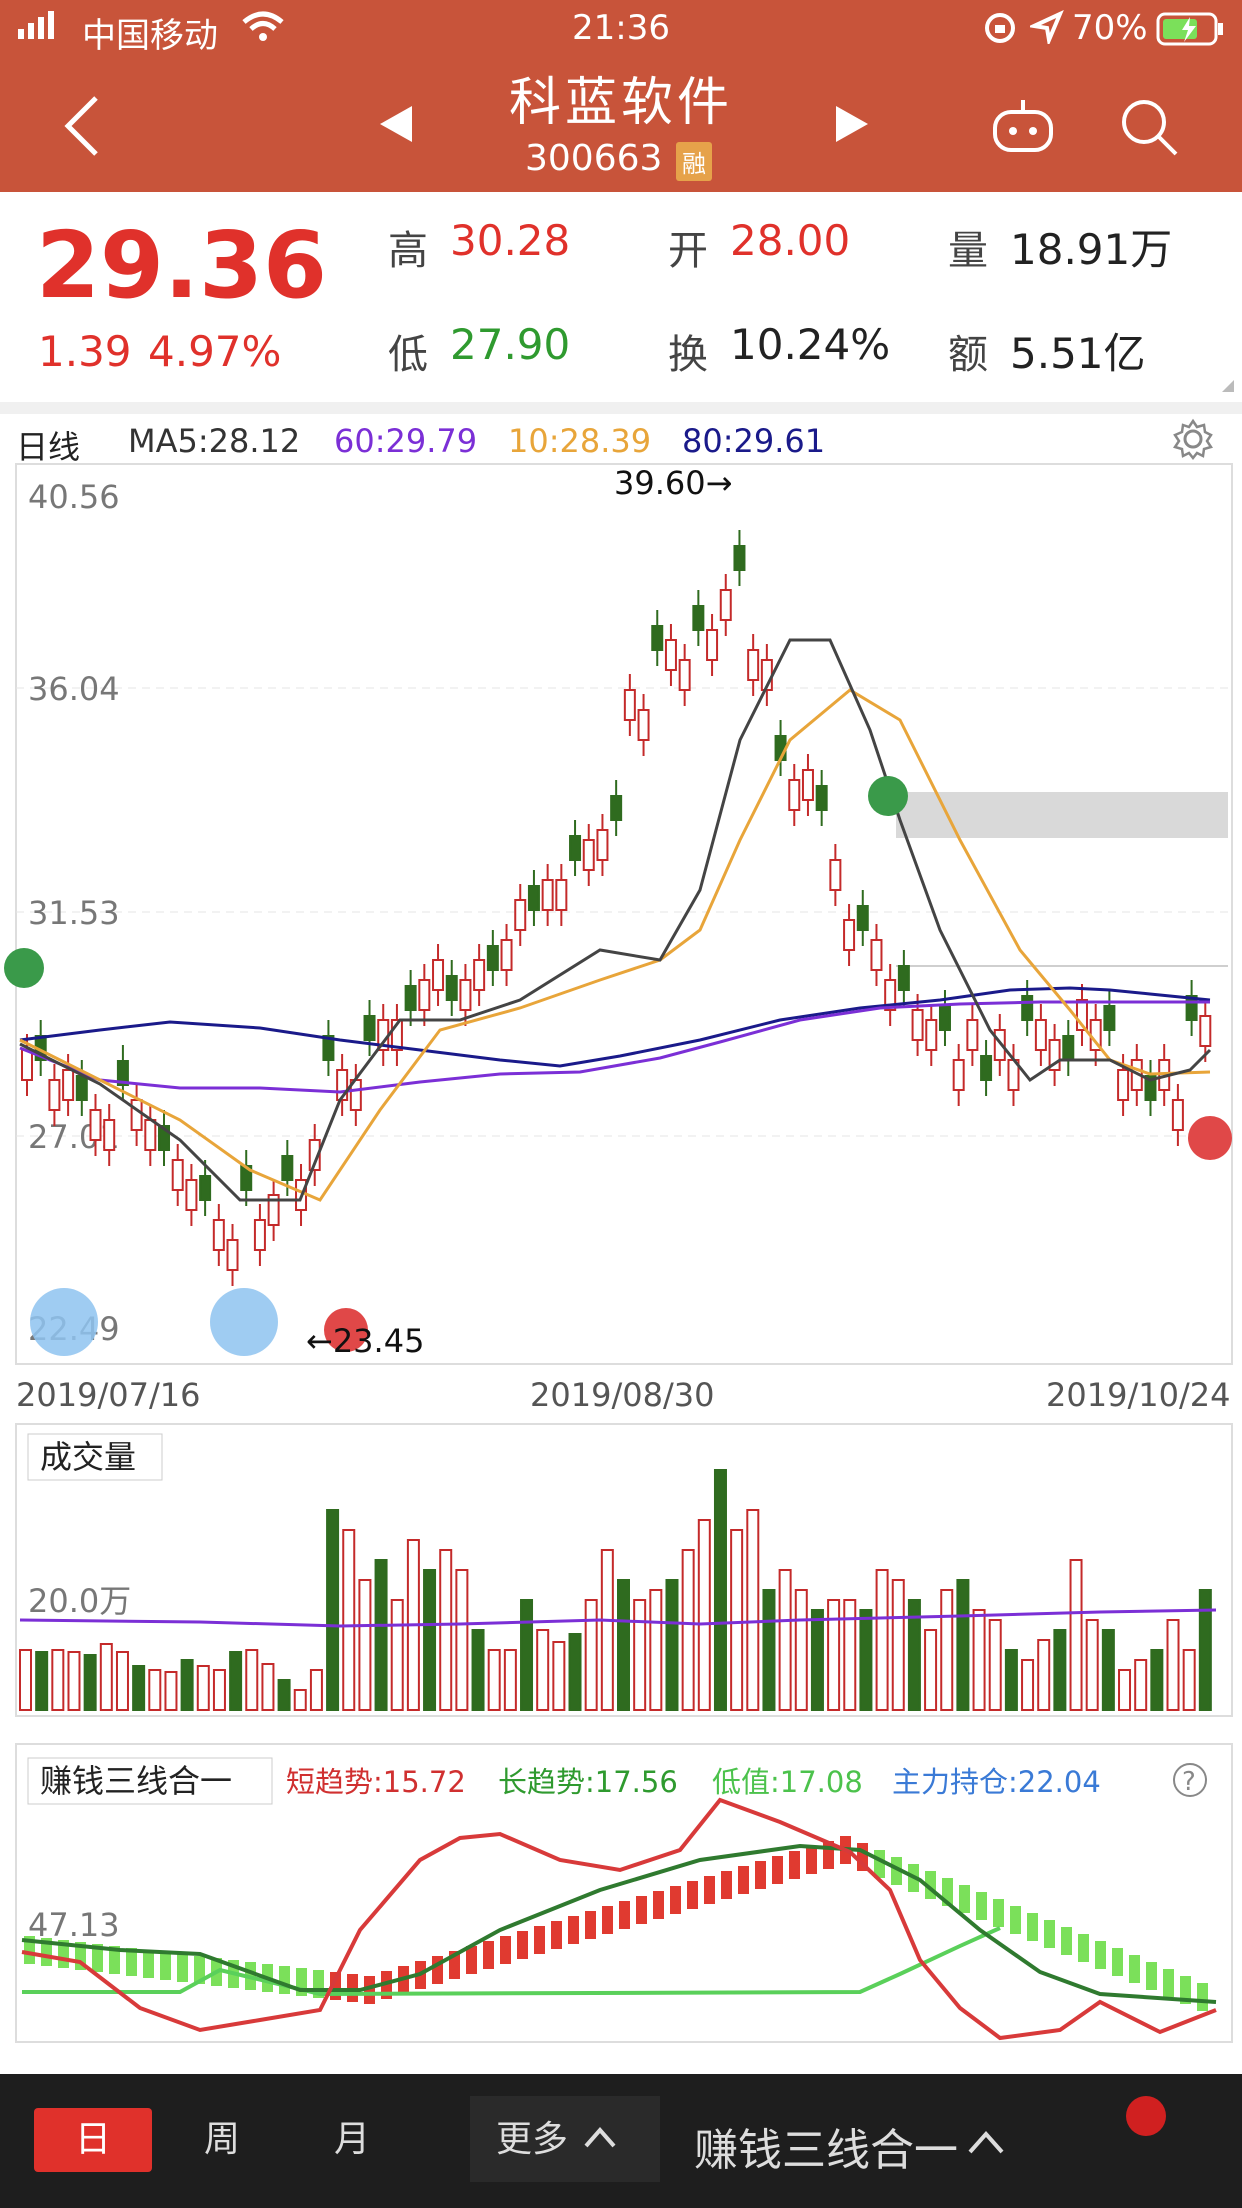 The height and width of the screenshot is (2208, 1242). I want to click on wifi-icon, so click(263, 30).